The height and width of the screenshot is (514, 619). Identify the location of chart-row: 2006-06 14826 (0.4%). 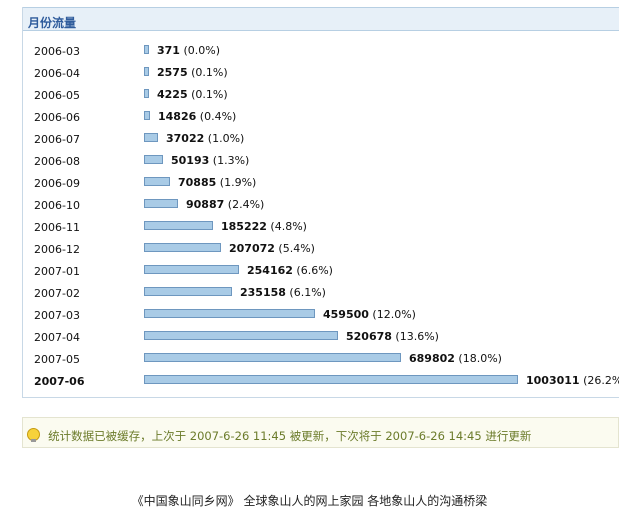
(321, 117).